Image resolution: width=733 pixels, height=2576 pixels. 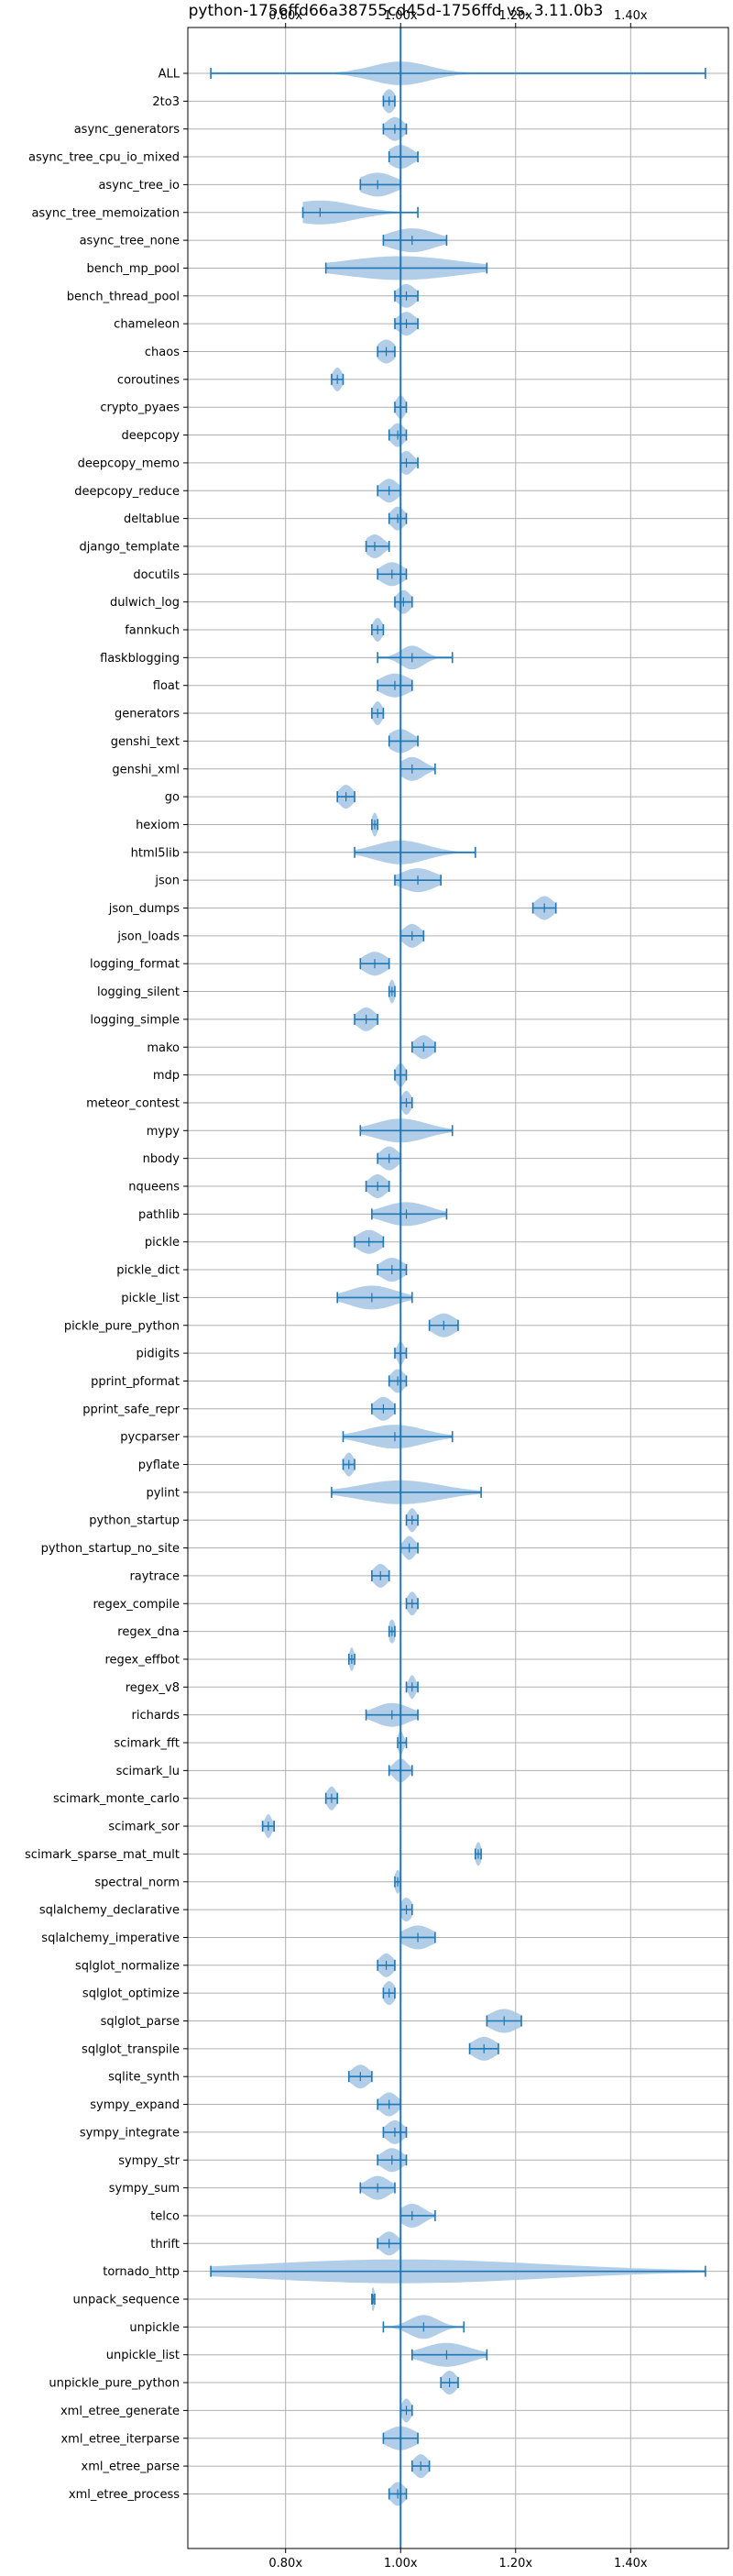 I want to click on violin-bench_mp_pool, so click(x=406, y=268).